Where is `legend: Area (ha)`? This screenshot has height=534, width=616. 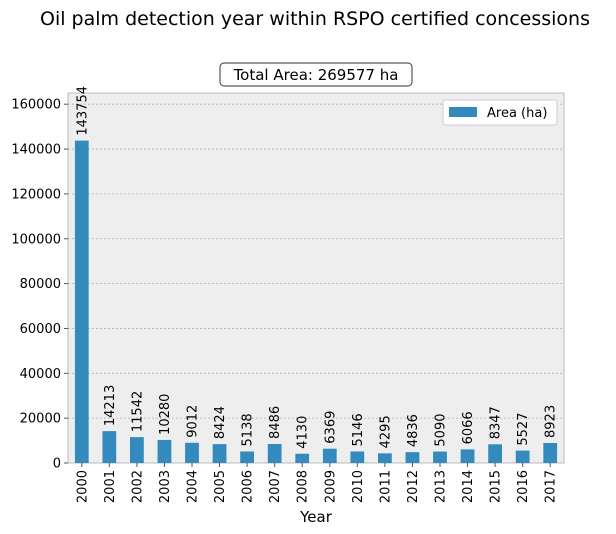 legend: Area (ha) is located at coordinates (500, 112).